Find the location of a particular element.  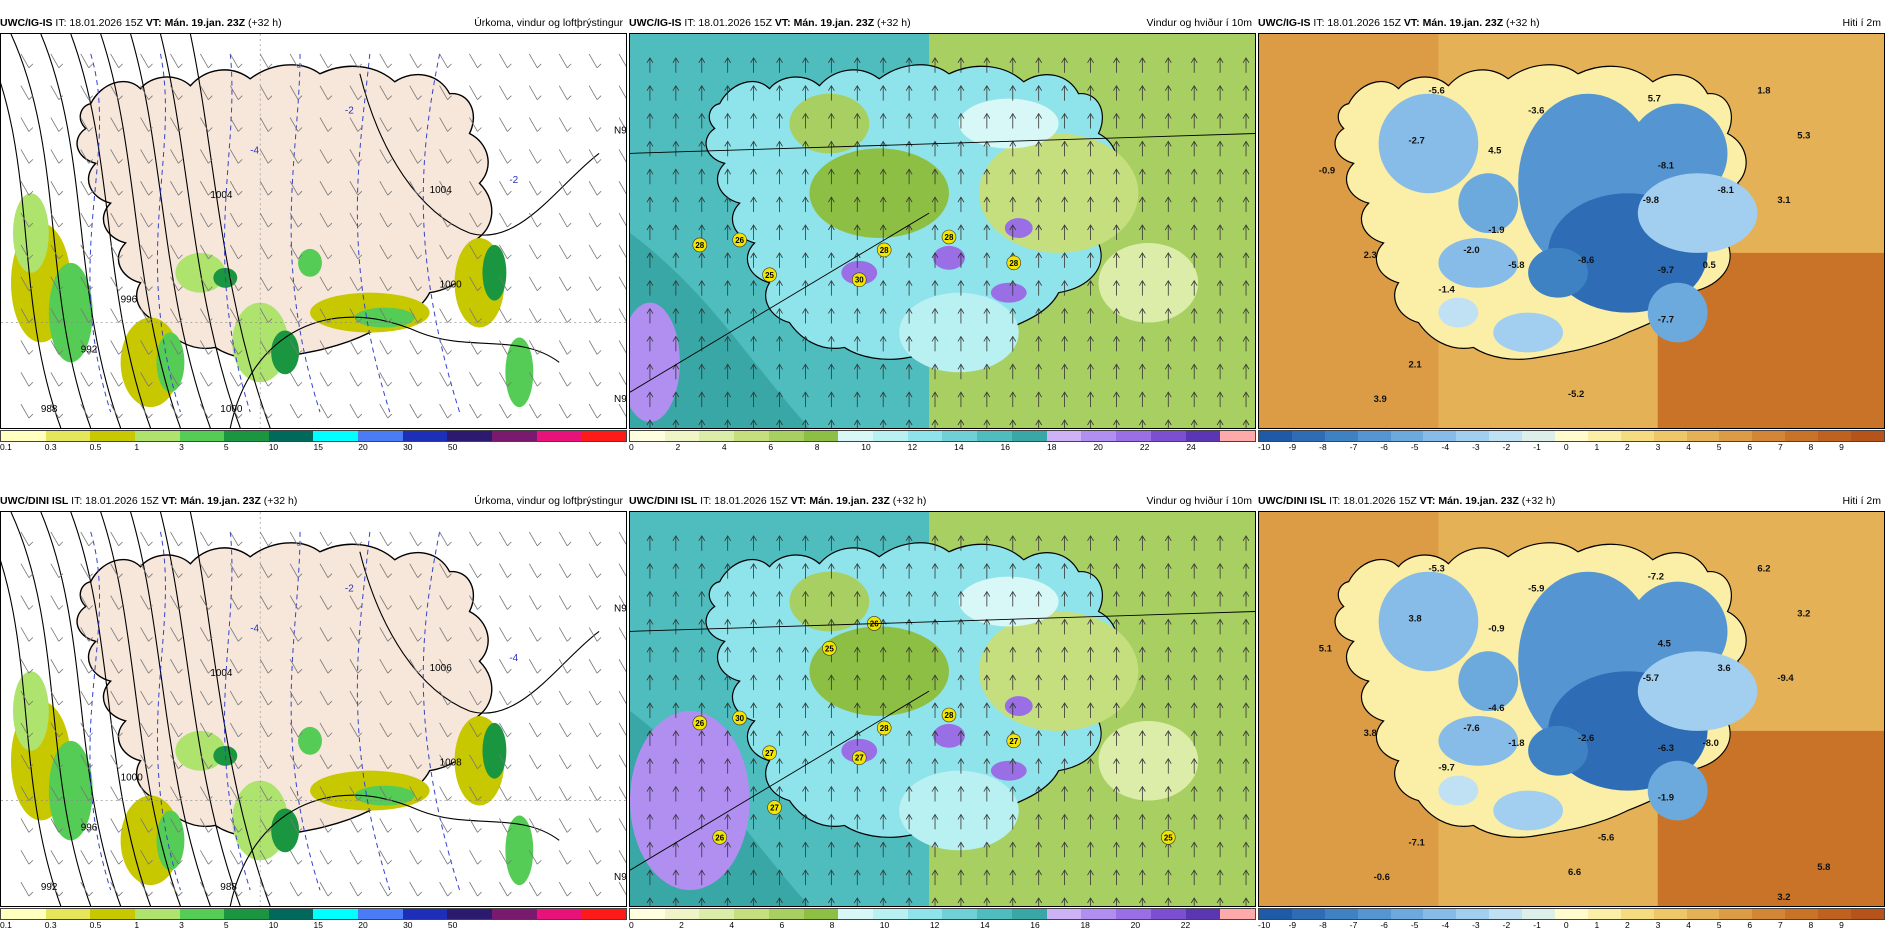

scale-tick-label: 16 is located at coordinates (1035, 925).